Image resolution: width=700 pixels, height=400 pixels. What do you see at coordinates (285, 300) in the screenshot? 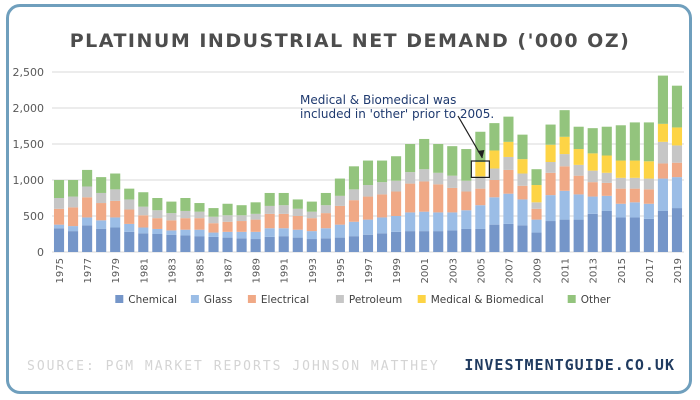
I see `legend-label: Electrical` at bounding box center [285, 300].